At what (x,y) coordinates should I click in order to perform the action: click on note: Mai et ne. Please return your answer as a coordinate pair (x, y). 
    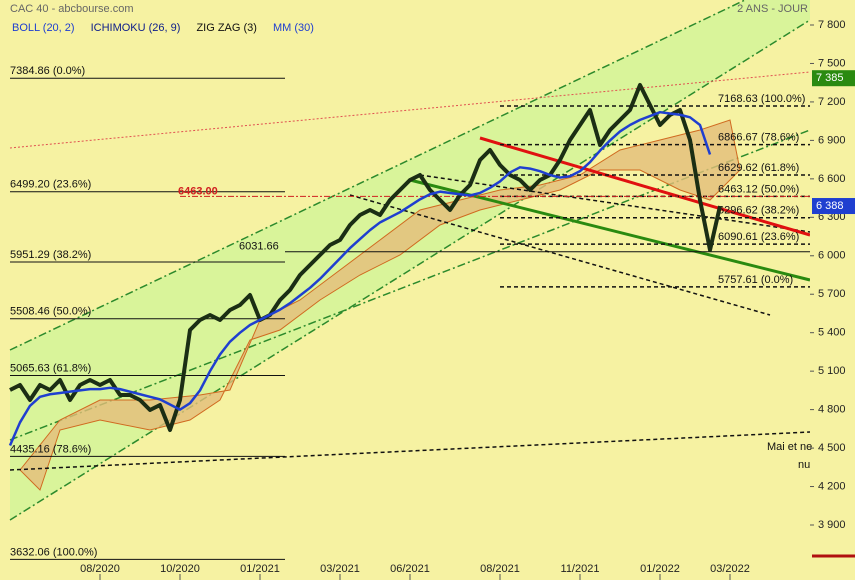
    Looking at the image, I should click on (789, 447).